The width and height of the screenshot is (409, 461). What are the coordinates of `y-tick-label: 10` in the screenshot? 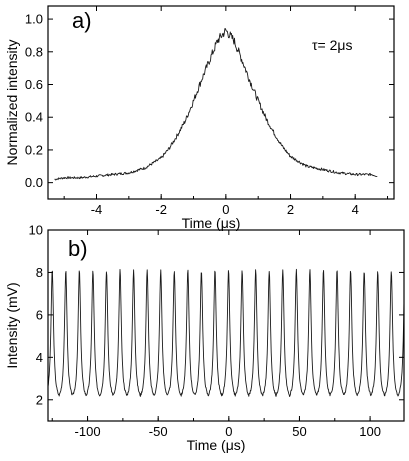 It's located at (36, 230).